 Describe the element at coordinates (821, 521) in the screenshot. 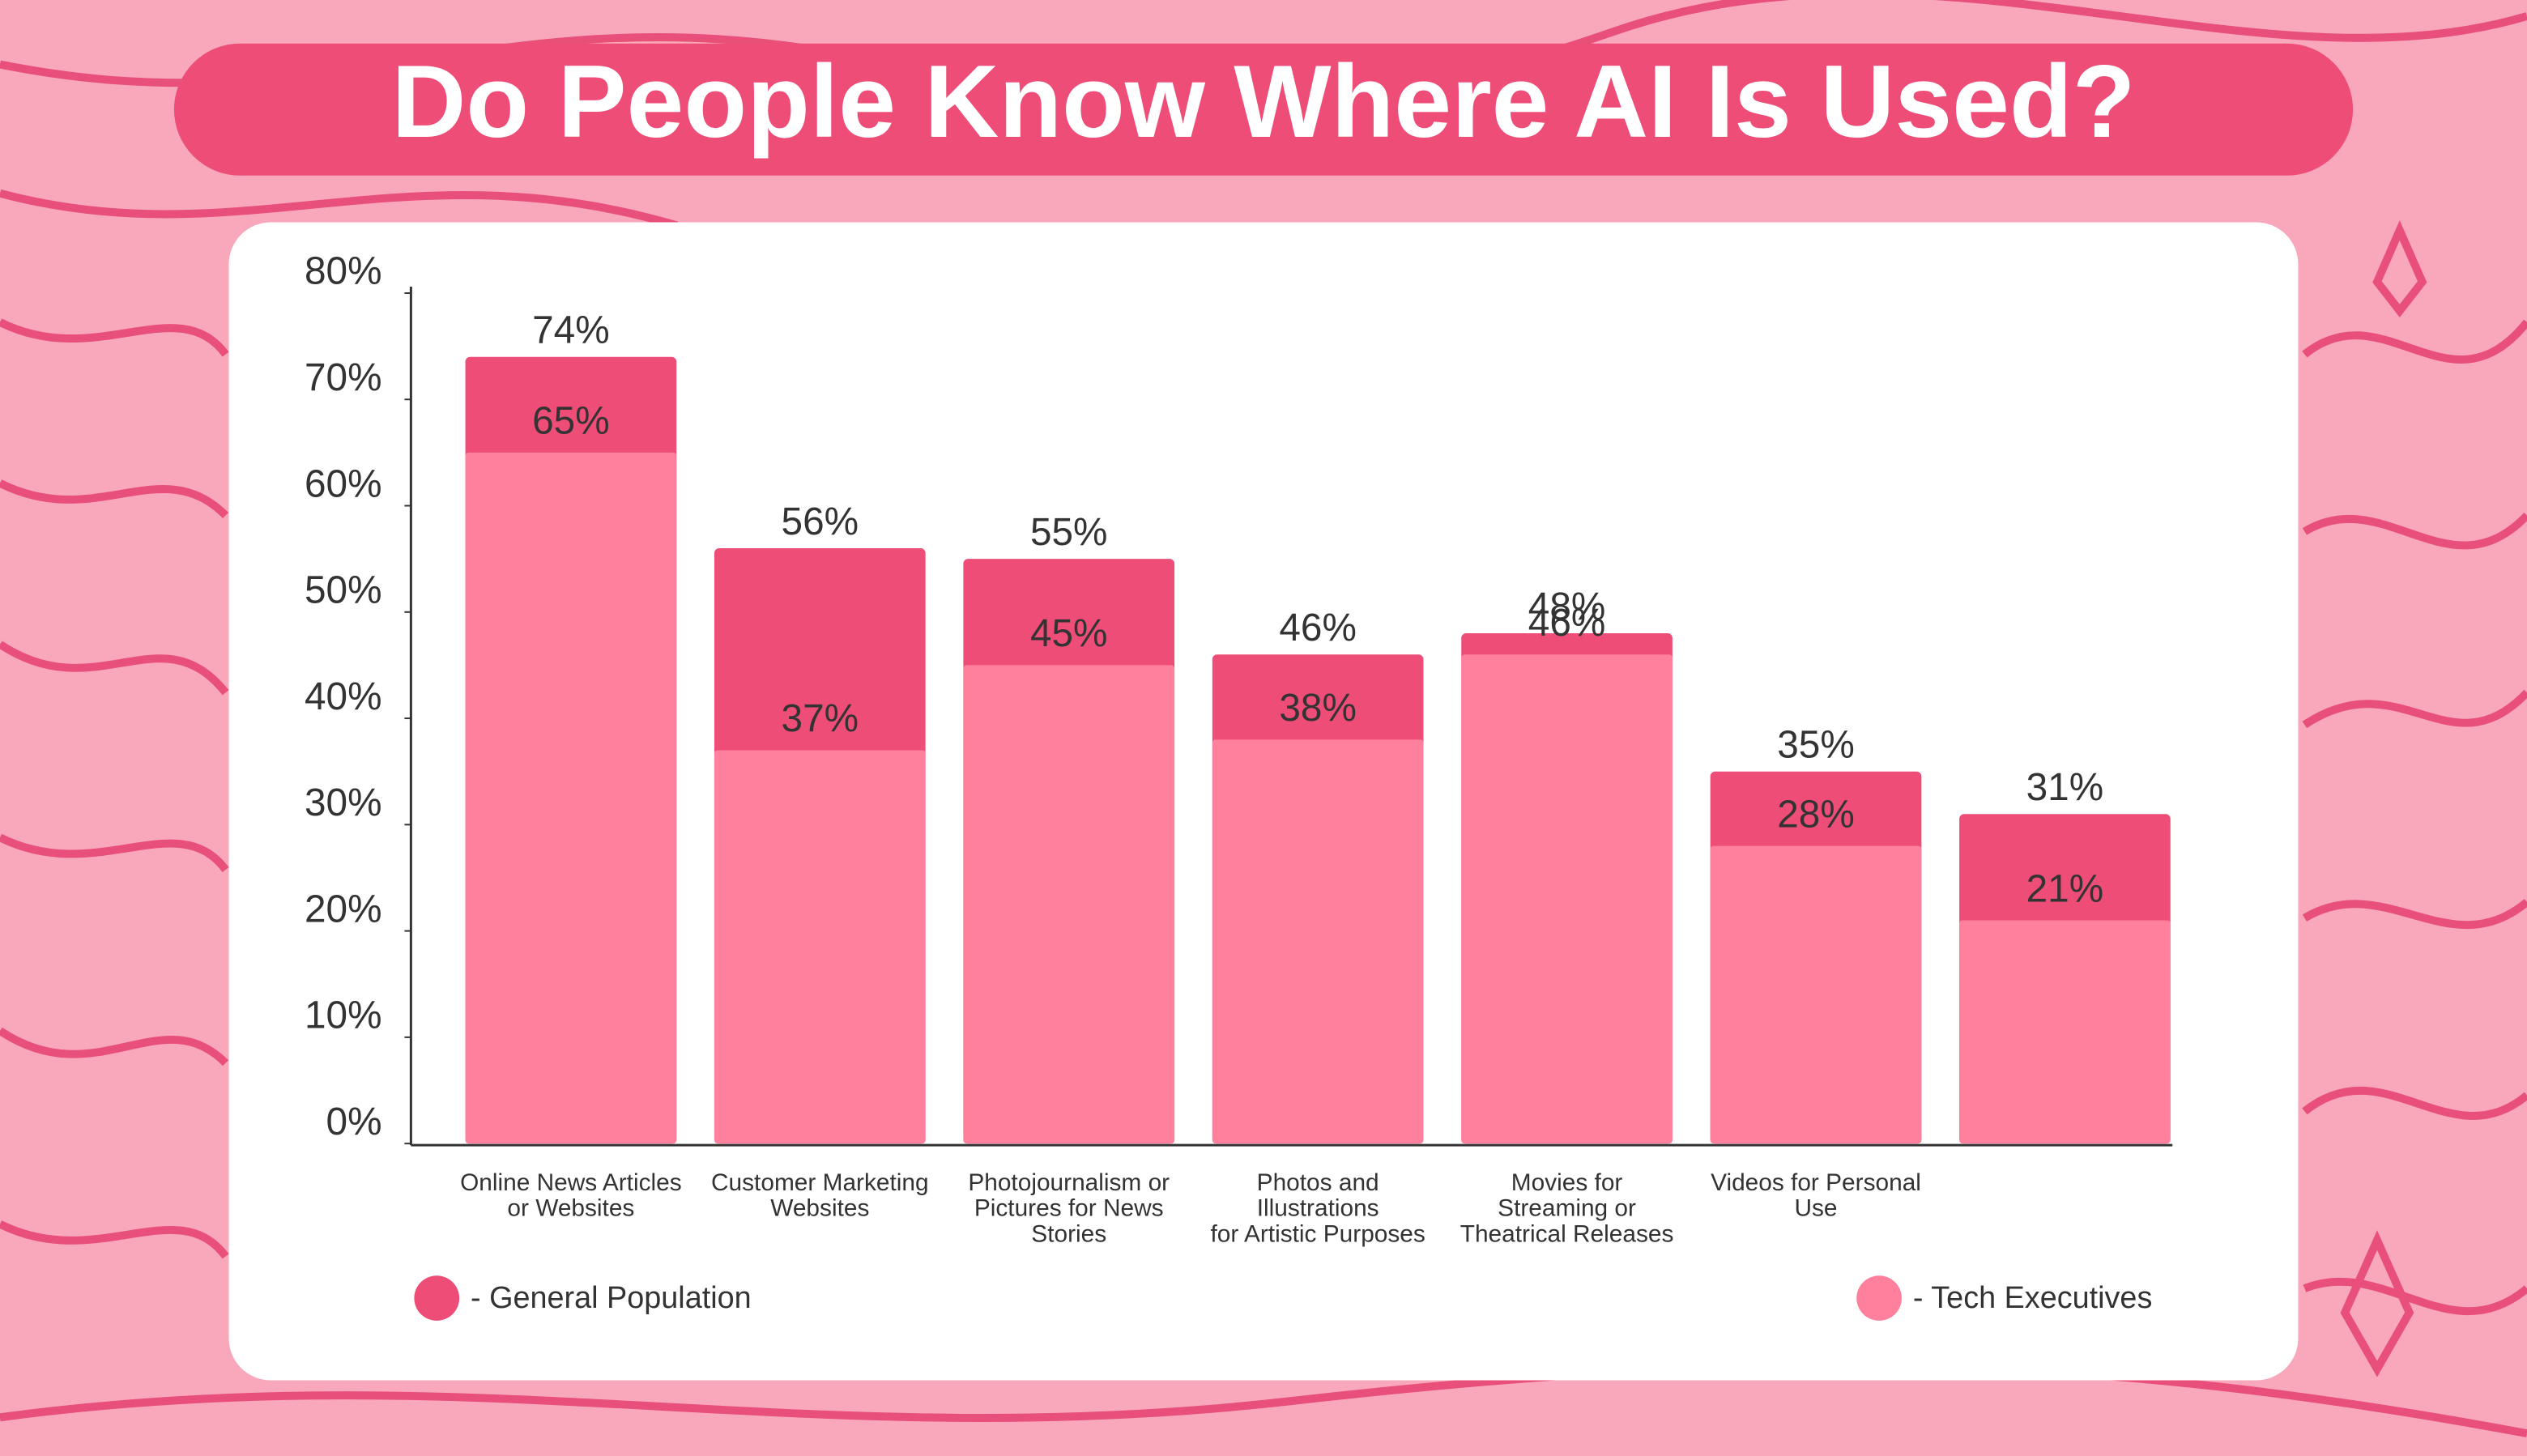

I see `value-label: 56%` at that location.